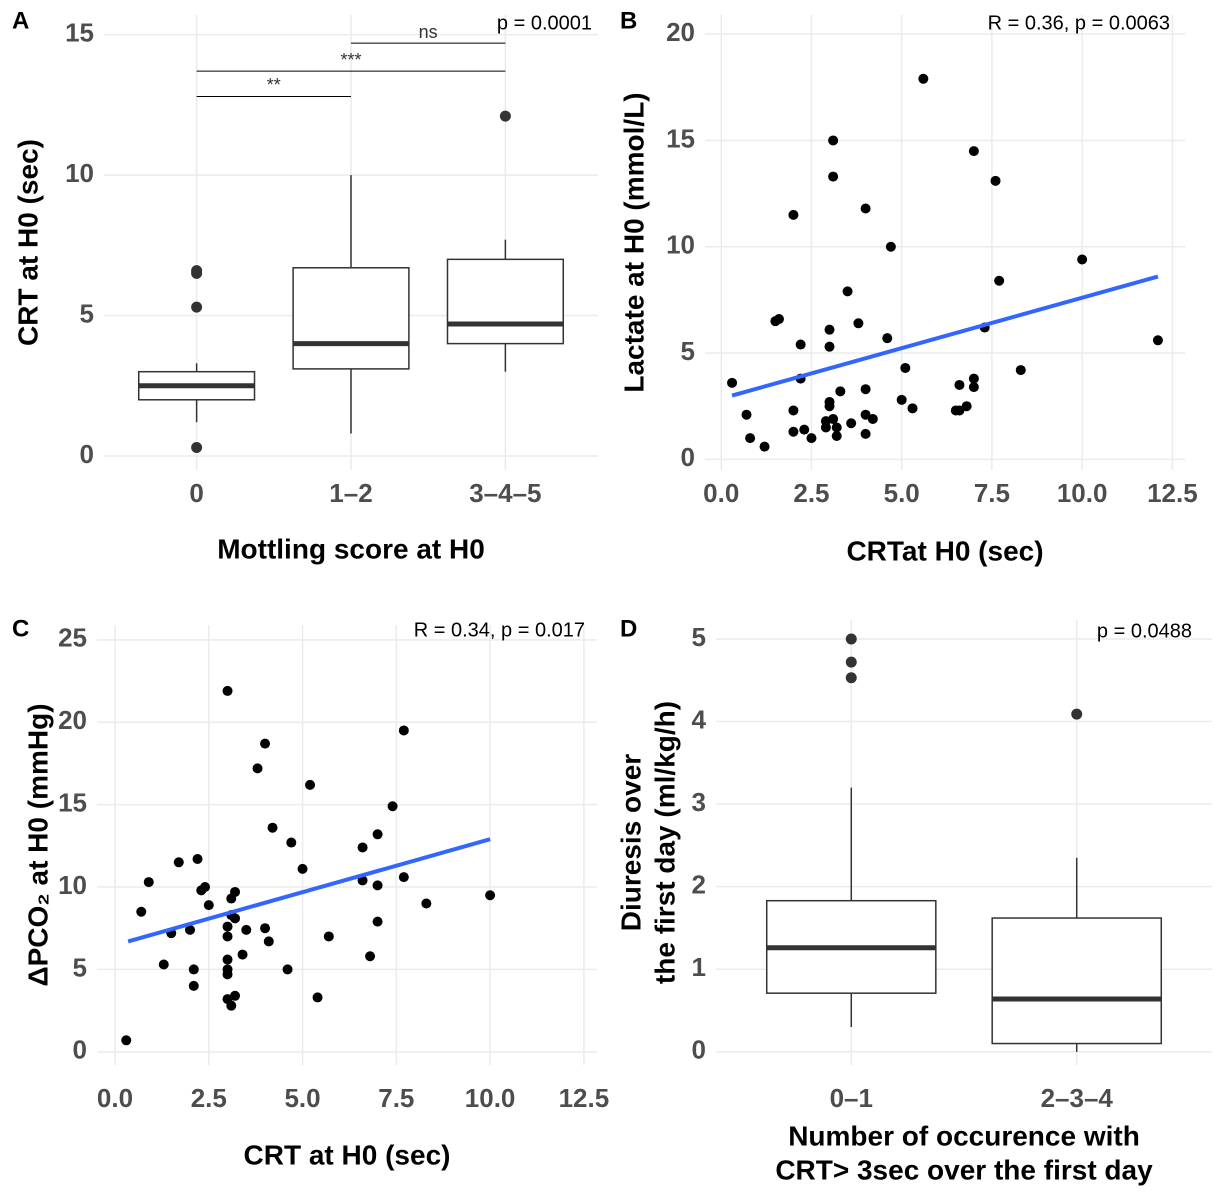 The height and width of the screenshot is (1194, 1216). Describe the element at coordinates (350, 60) in the screenshot. I see `comparison-label: ***` at that location.